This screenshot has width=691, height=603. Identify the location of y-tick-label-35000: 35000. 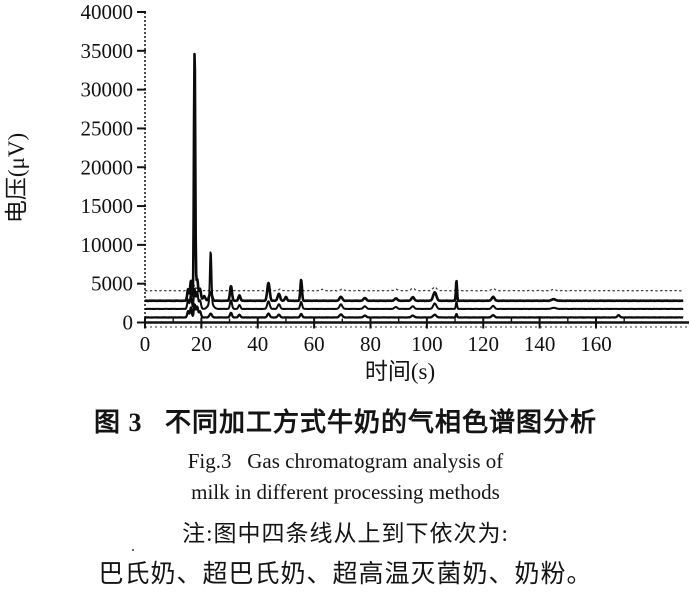
(107, 51).